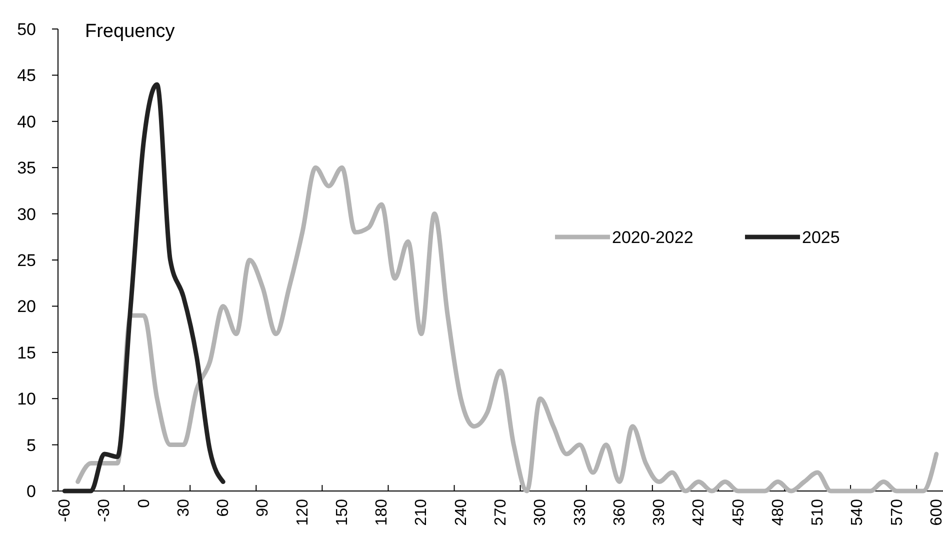  Describe the element at coordinates (461, 512) in the screenshot. I see `x-tick-label: 240` at that location.